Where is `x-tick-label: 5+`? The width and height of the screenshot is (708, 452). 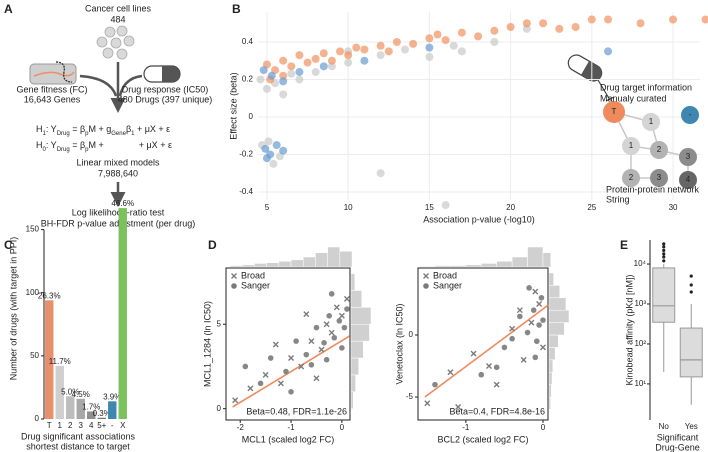
x-tick-label: 5+ is located at coordinates (101, 425).